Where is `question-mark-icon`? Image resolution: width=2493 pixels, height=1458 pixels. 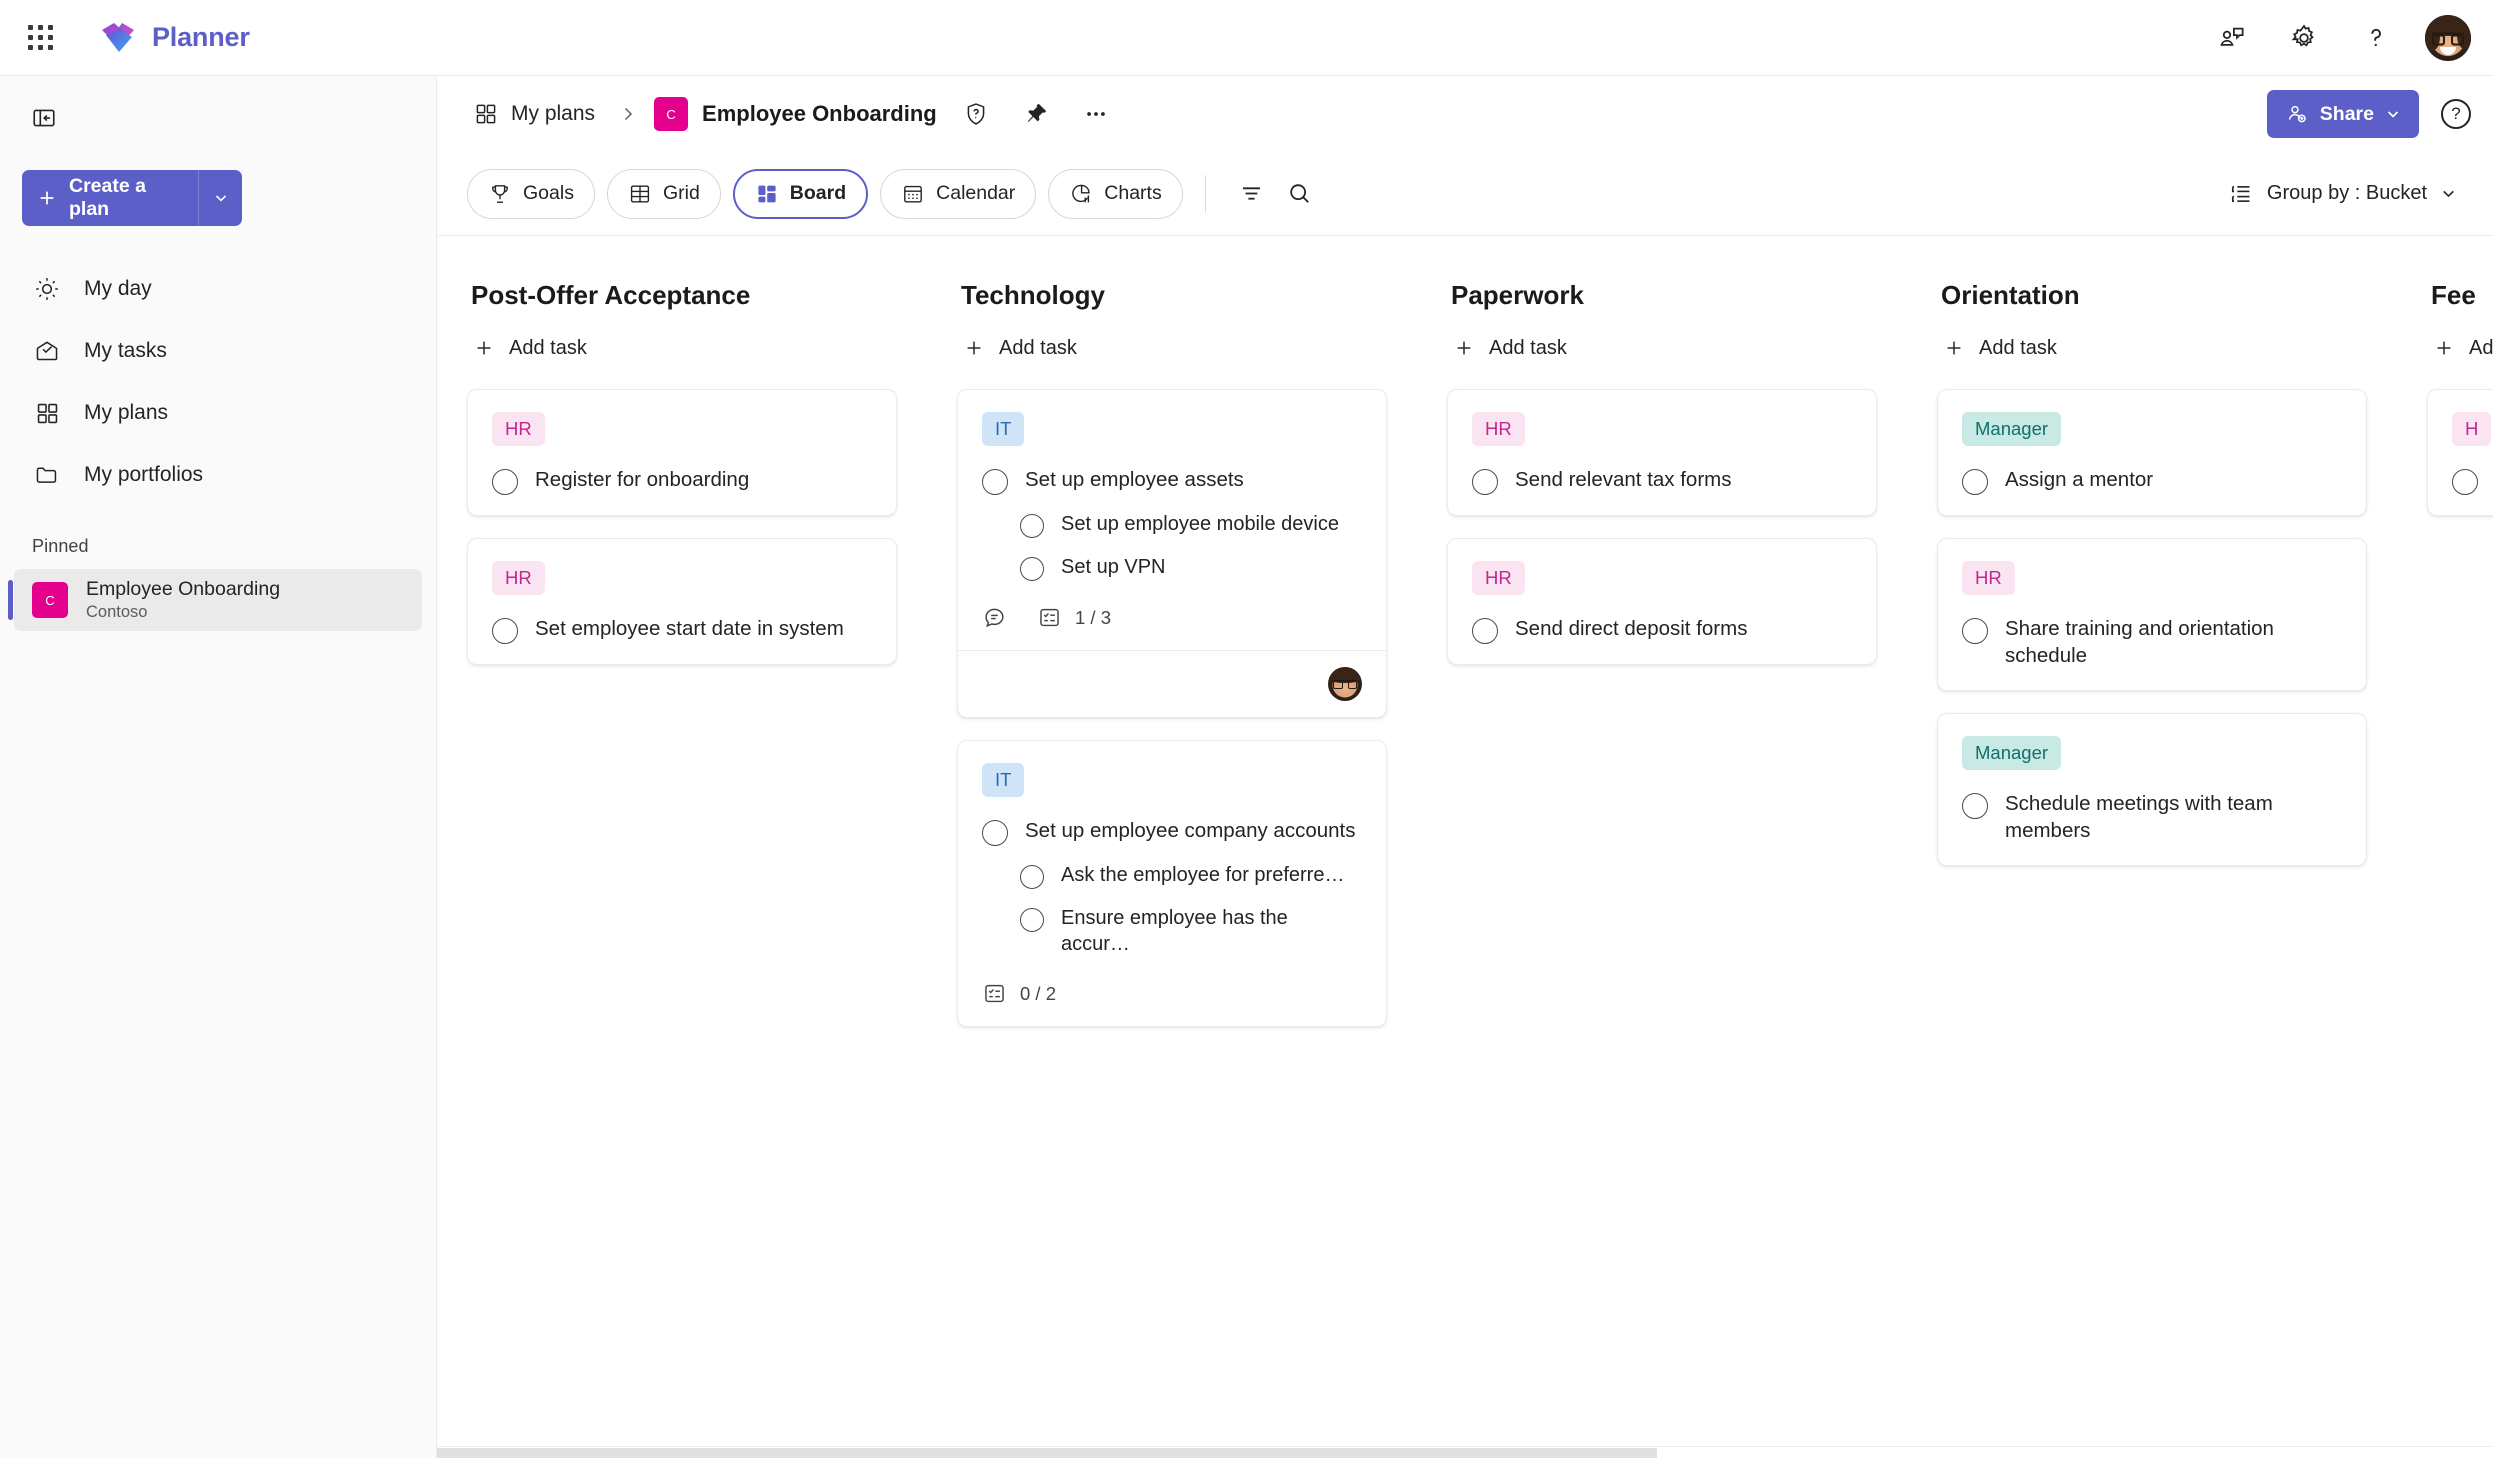
question-mark-icon is located at coordinates (2376, 38).